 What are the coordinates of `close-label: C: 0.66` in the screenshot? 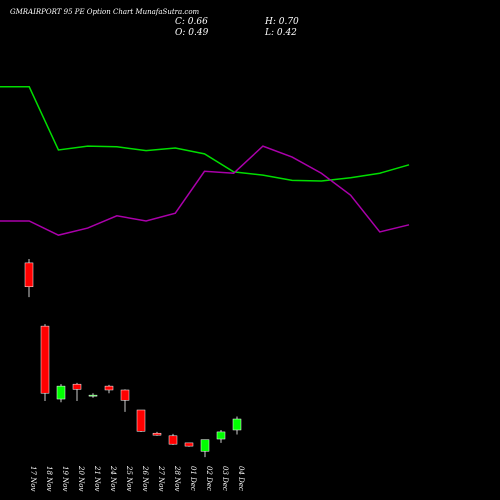 It's located at (191, 22).